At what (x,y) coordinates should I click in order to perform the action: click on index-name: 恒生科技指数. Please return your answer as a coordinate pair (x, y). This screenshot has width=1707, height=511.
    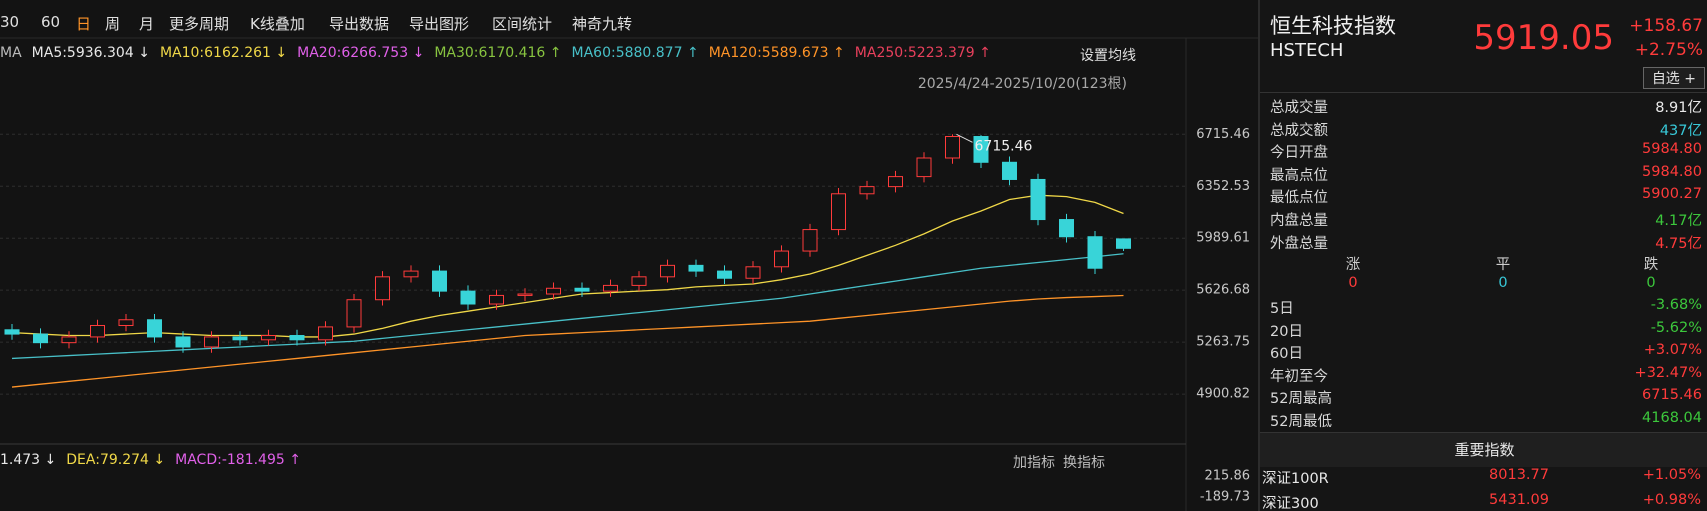
    Looking at the image, I should click on (1333, 26).